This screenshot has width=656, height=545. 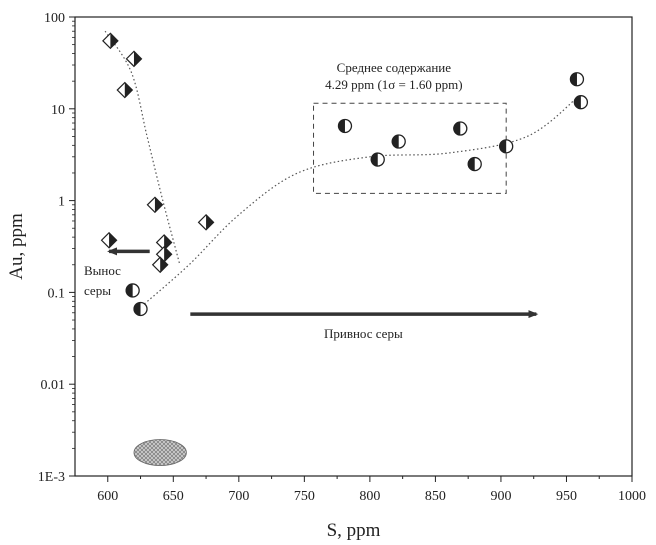 What do you see at coordinates (54, 18) in the screenshot?
I see `y-tick-label: 100` at bounding box center [54, 18].